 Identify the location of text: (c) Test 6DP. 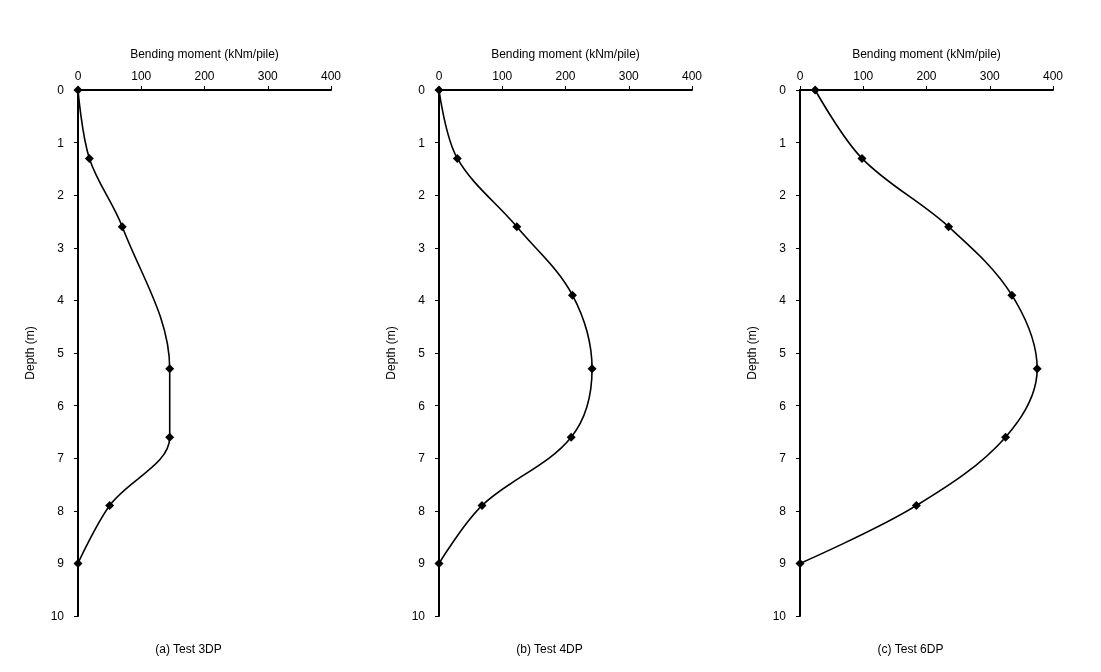
(910, 649).